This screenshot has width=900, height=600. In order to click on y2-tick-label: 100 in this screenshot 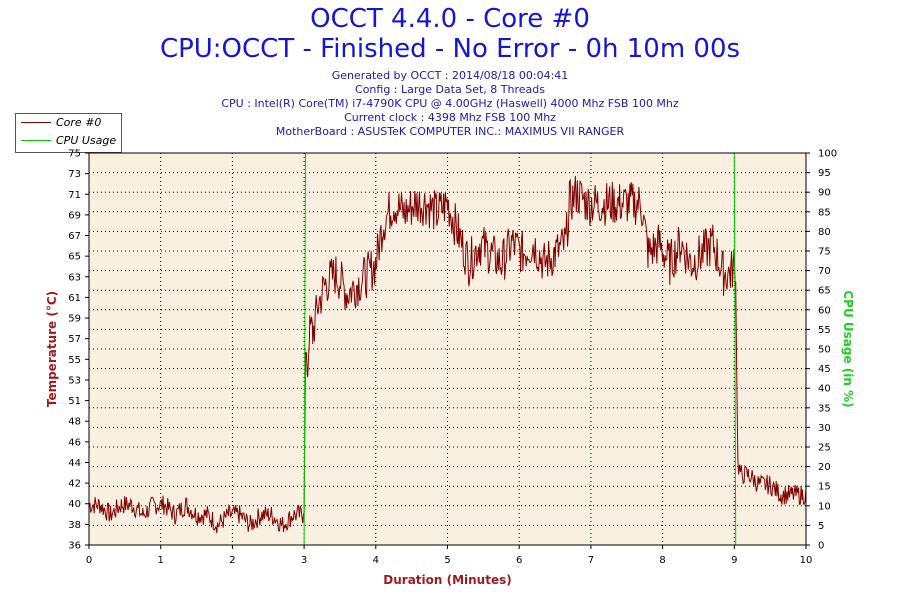, I will do `click(827, 154)`.